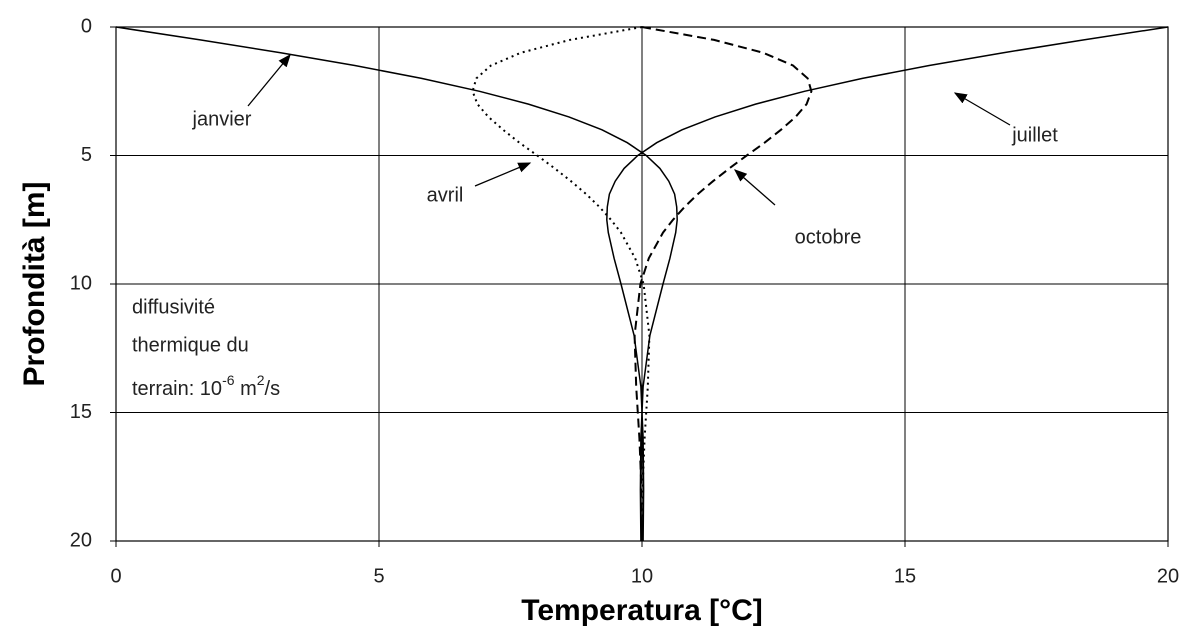 The height and width of the screenshot is (634, 1183). What do you see at coordinates (81, 283) in the screenshot?
I see `y-tick-label: 10` at bounding box center [81, 283].